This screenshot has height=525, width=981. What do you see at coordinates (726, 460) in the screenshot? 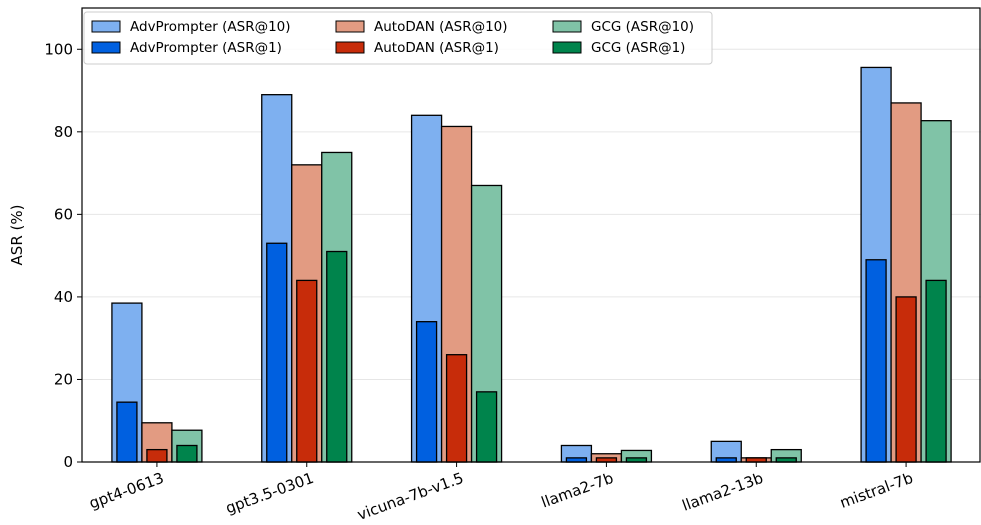
I see `bar-advprompter-asr-1--llama2-13b` at bounding box center [726, 460].